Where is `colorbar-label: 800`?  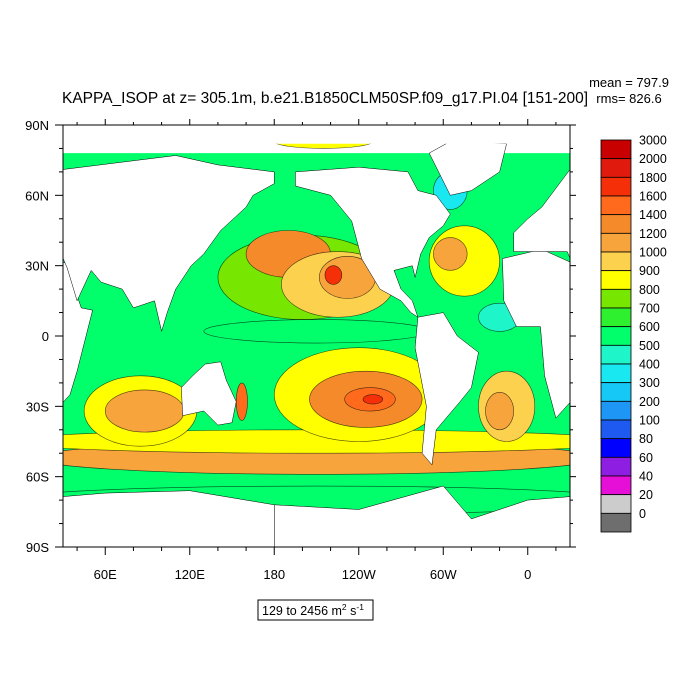
colorbar-label: 800 is located at coordinates (649, 290).